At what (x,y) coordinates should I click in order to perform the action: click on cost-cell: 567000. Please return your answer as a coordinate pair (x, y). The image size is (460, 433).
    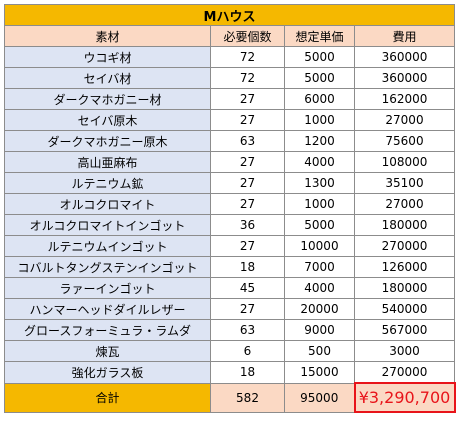
    Looking at the image, I should click on (404, 330).